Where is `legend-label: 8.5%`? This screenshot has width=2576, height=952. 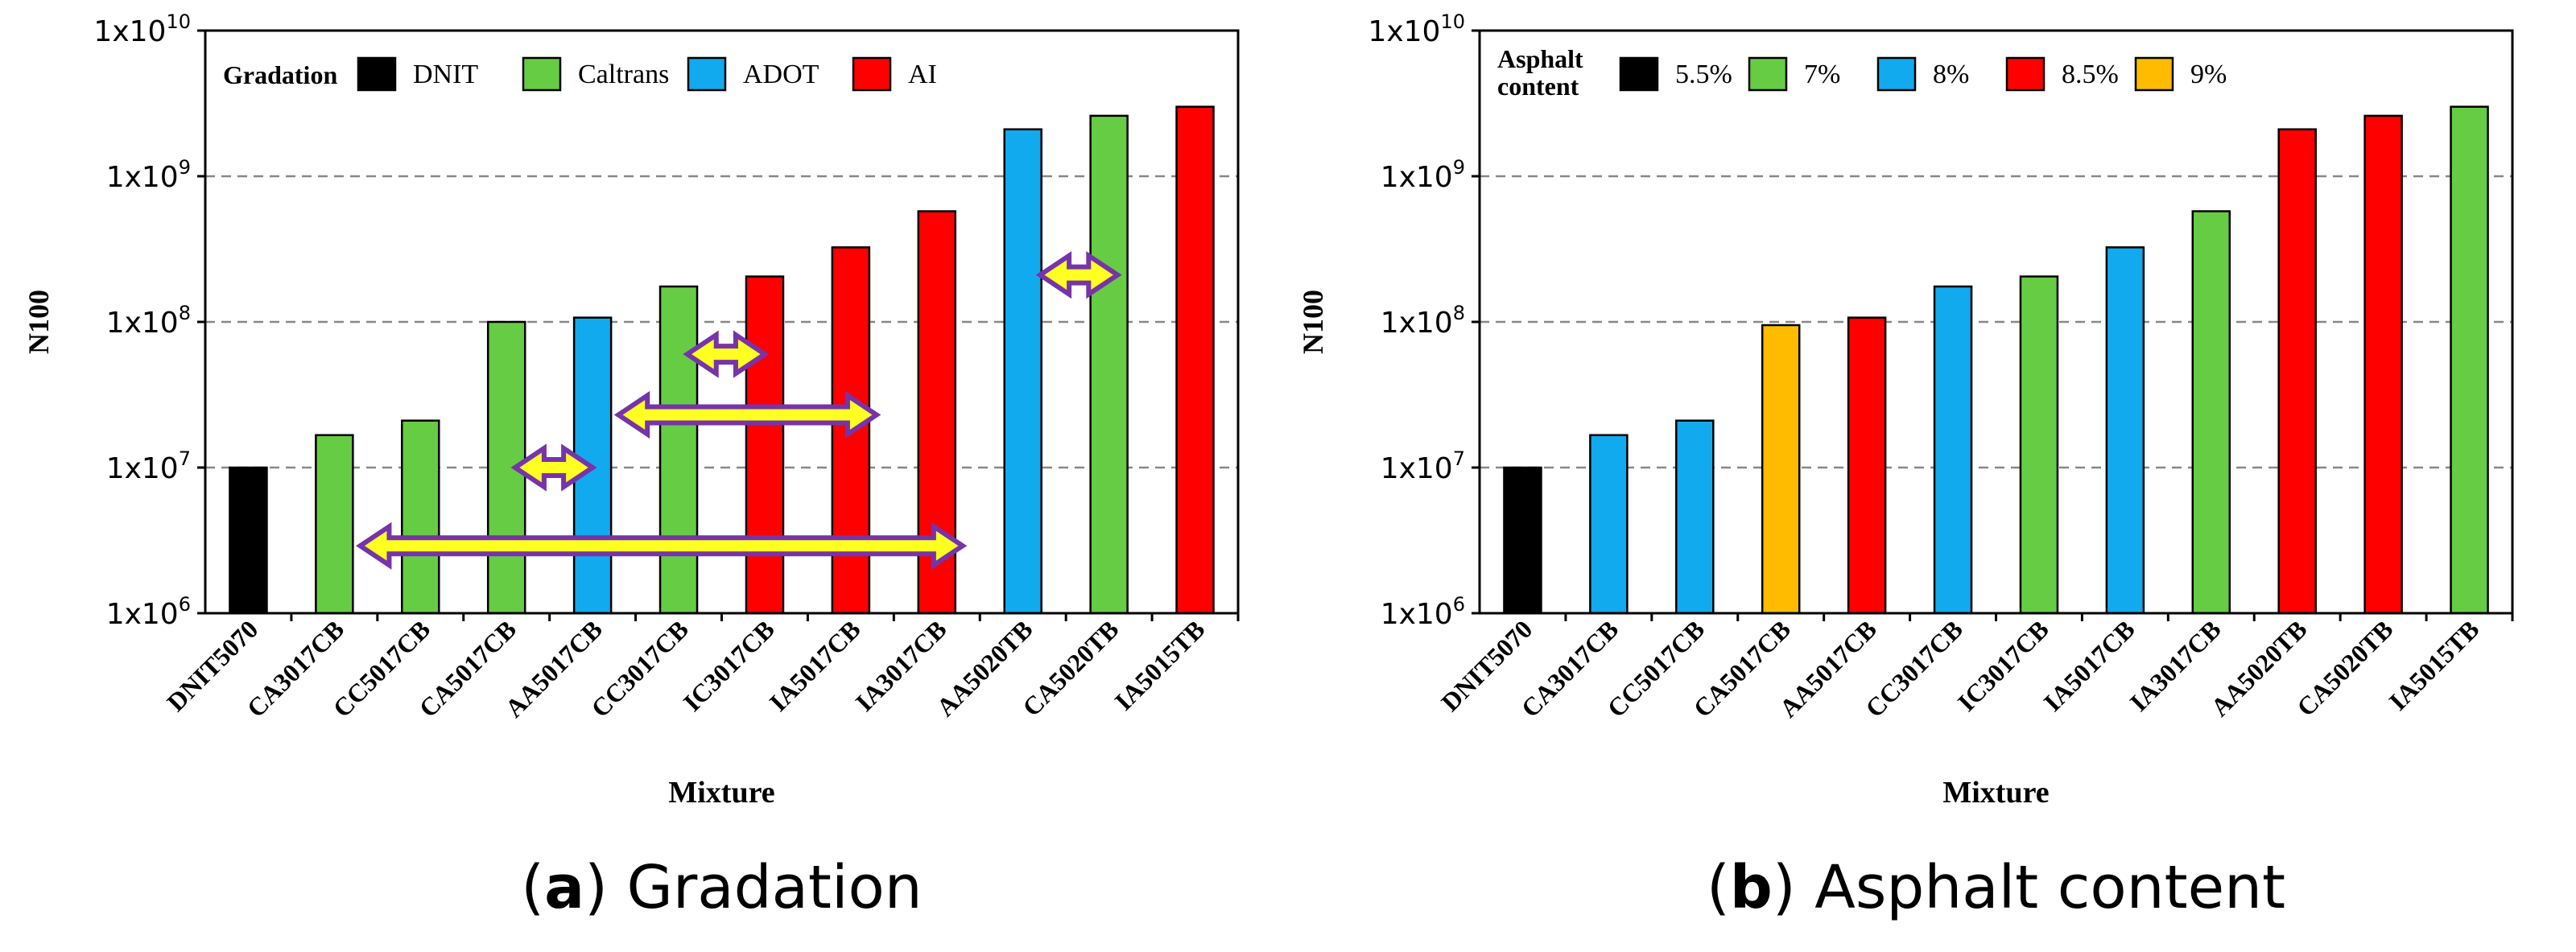
legend-label: 8.5% is located at coordinates (2090, 74).